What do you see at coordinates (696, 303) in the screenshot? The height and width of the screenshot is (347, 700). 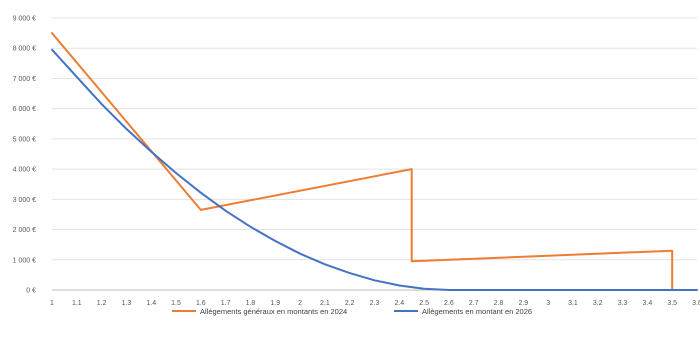 I see `x-tick-label: 3.6` at bounding box center [696, 303].